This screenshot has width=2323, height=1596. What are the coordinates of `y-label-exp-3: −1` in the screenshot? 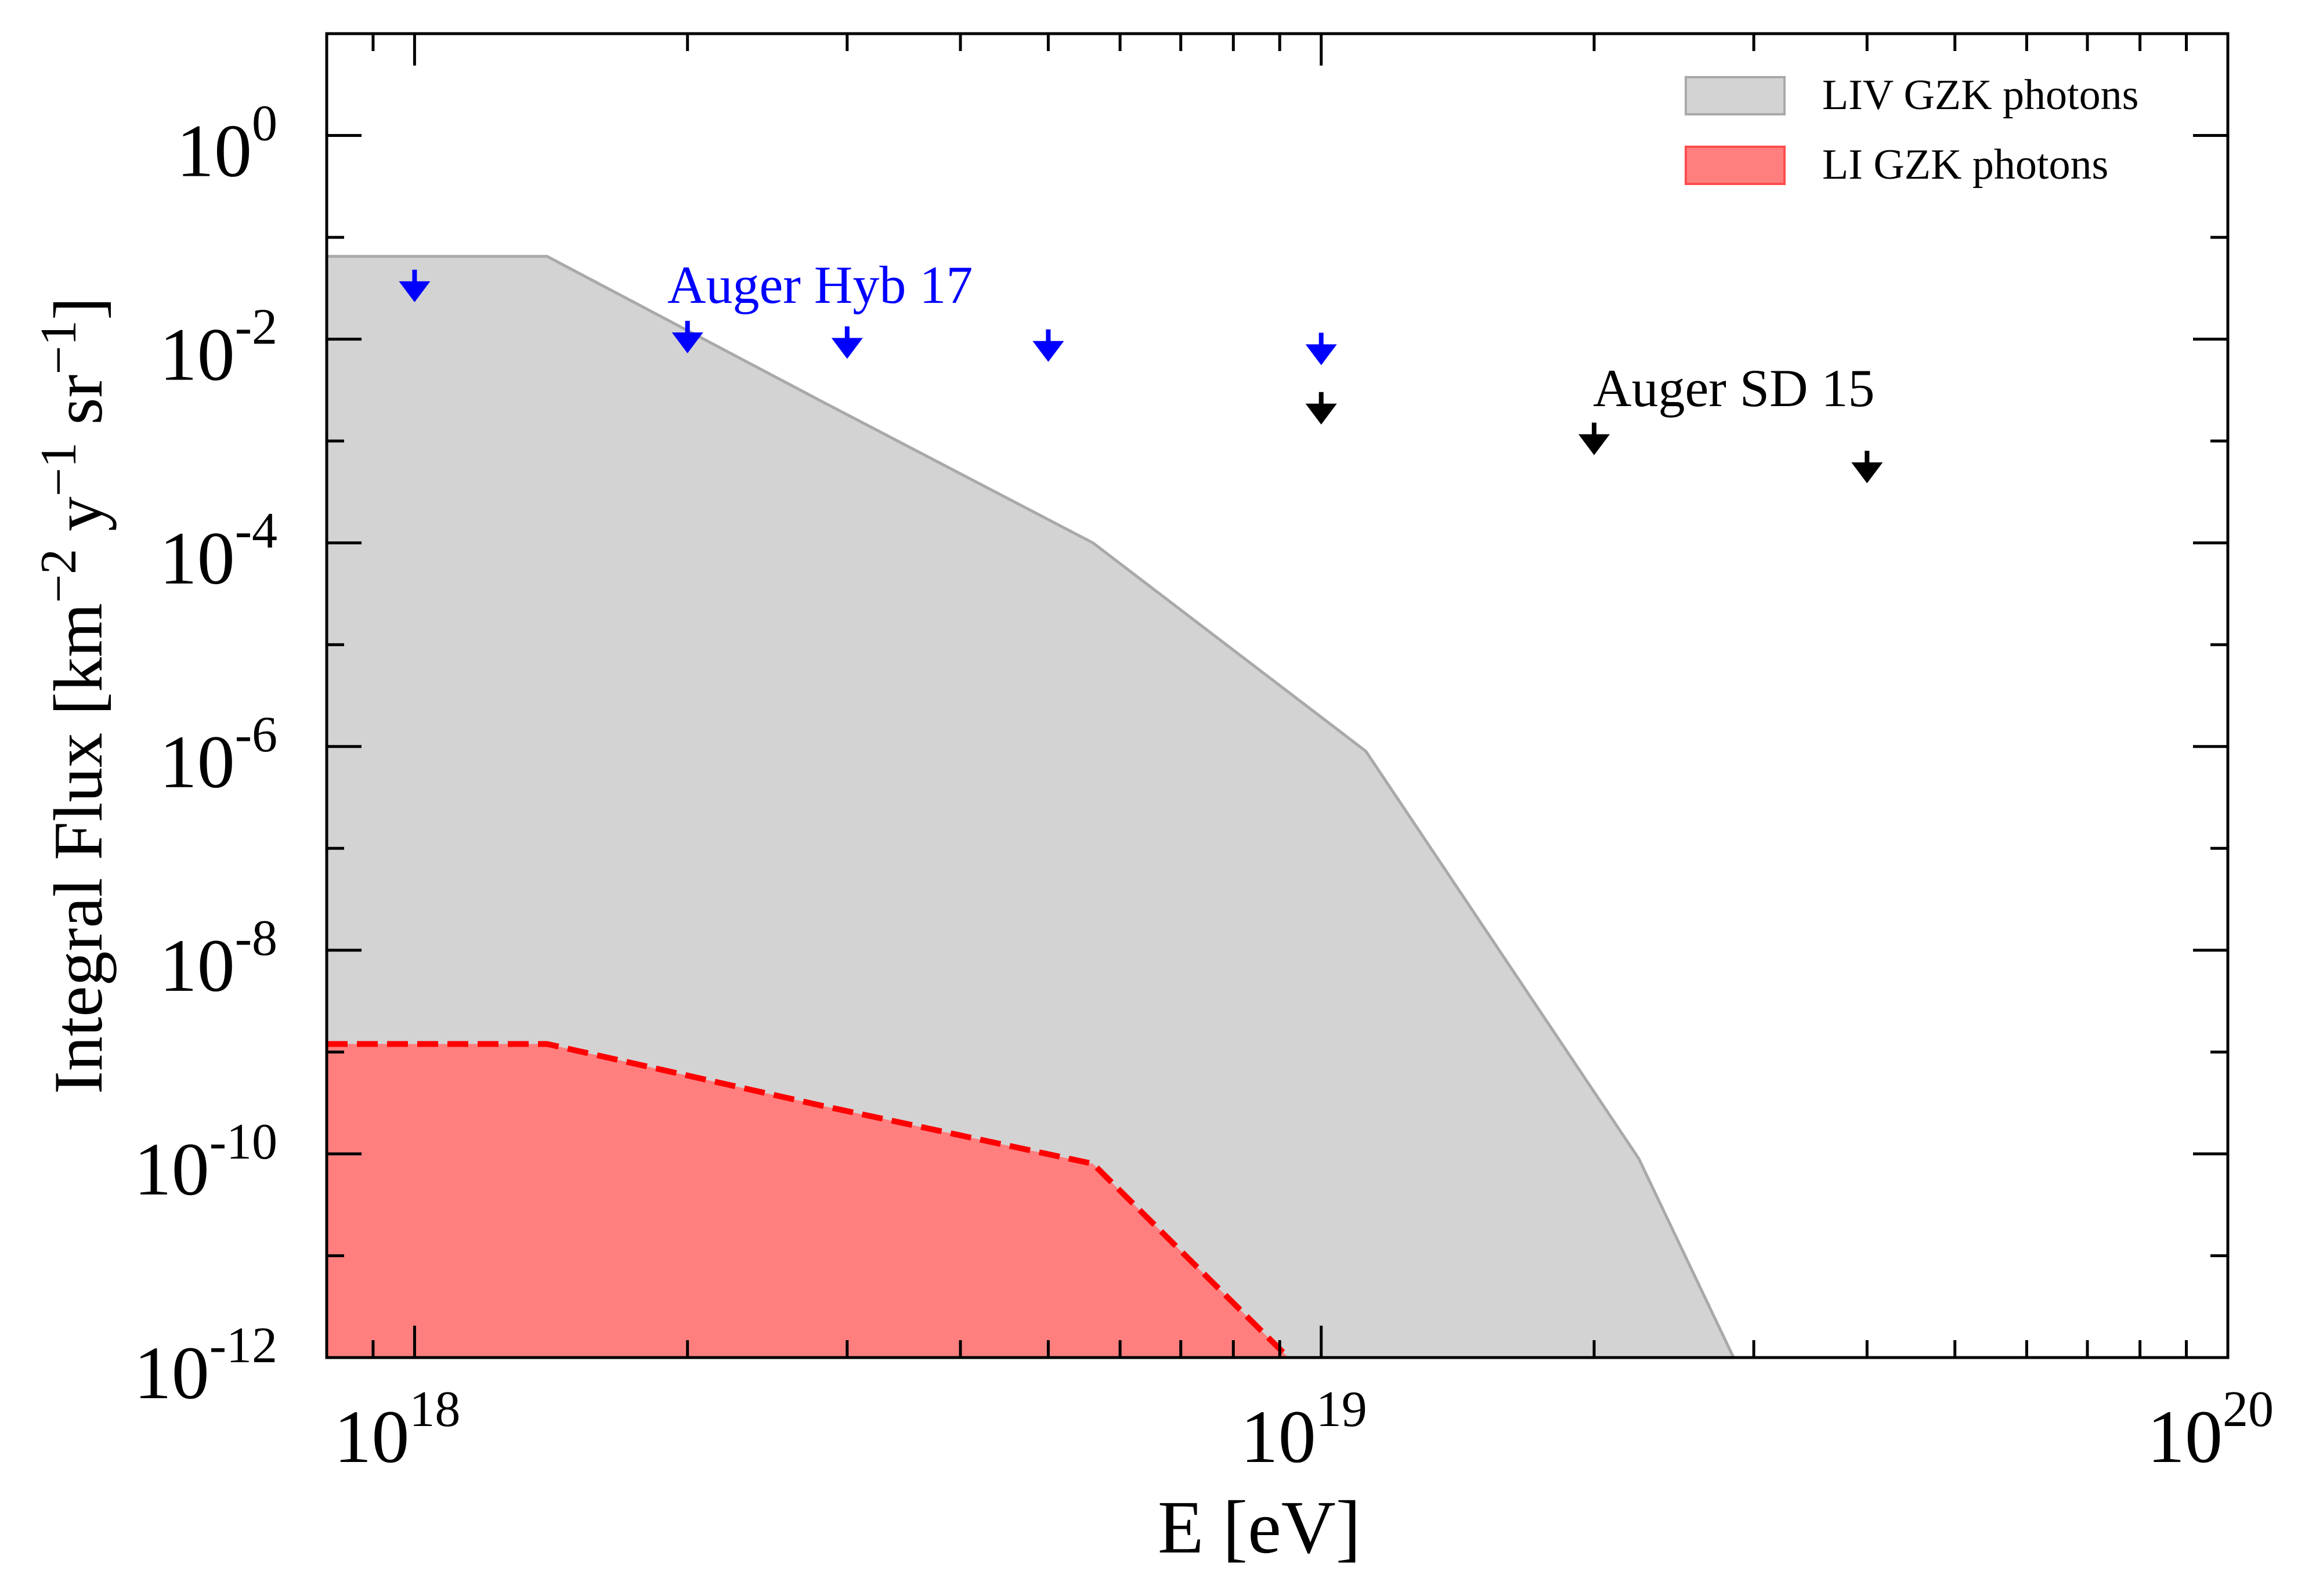 It's located at (59, 347).